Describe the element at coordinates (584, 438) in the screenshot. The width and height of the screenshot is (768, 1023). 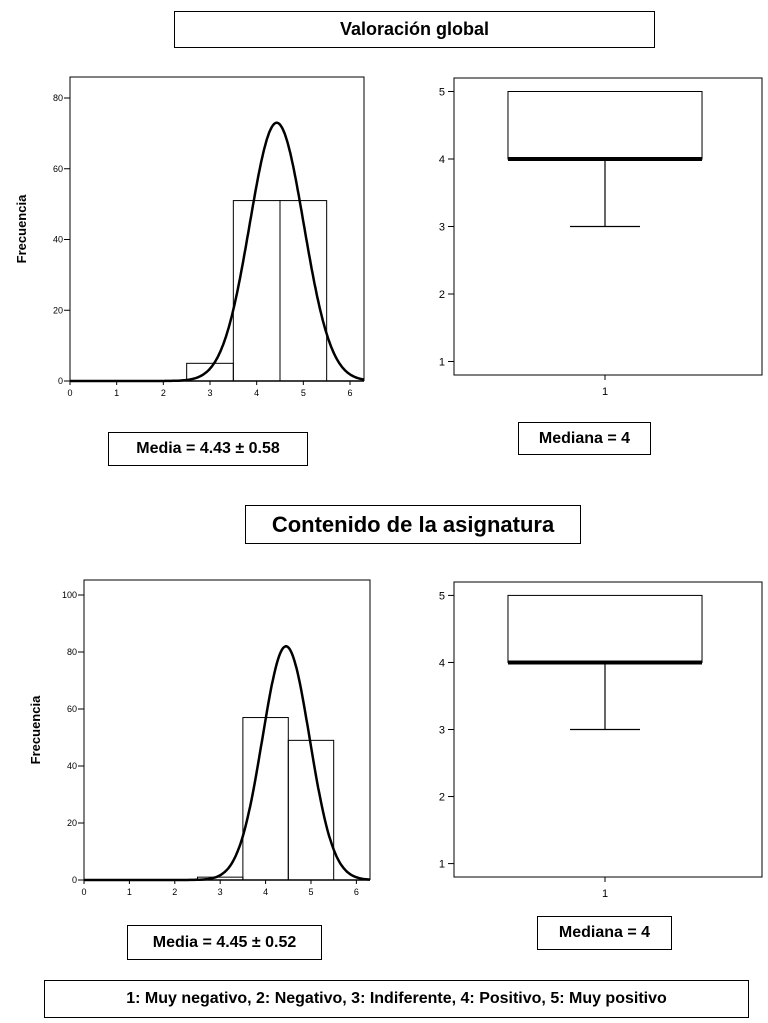
I see `mediana-label-valoracion: Mediana = 4` at that location.